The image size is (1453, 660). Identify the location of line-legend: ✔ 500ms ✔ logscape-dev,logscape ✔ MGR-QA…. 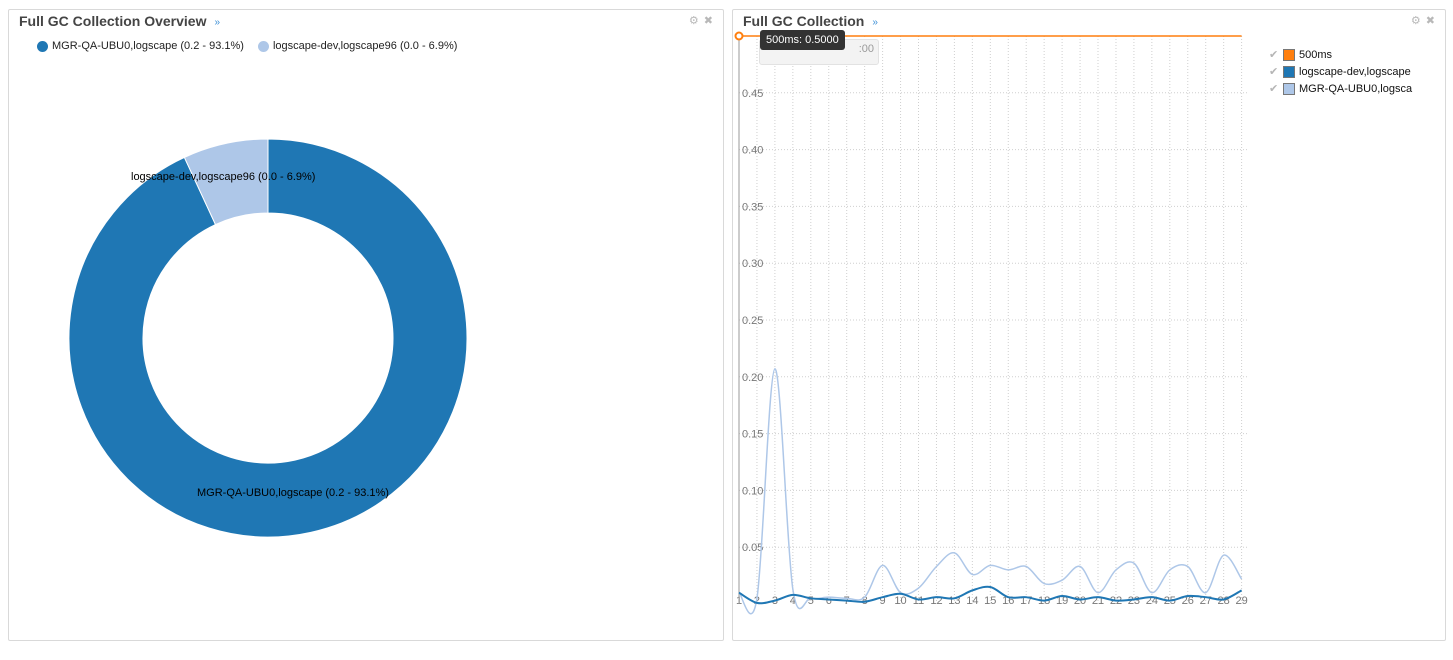
(1354, 71).